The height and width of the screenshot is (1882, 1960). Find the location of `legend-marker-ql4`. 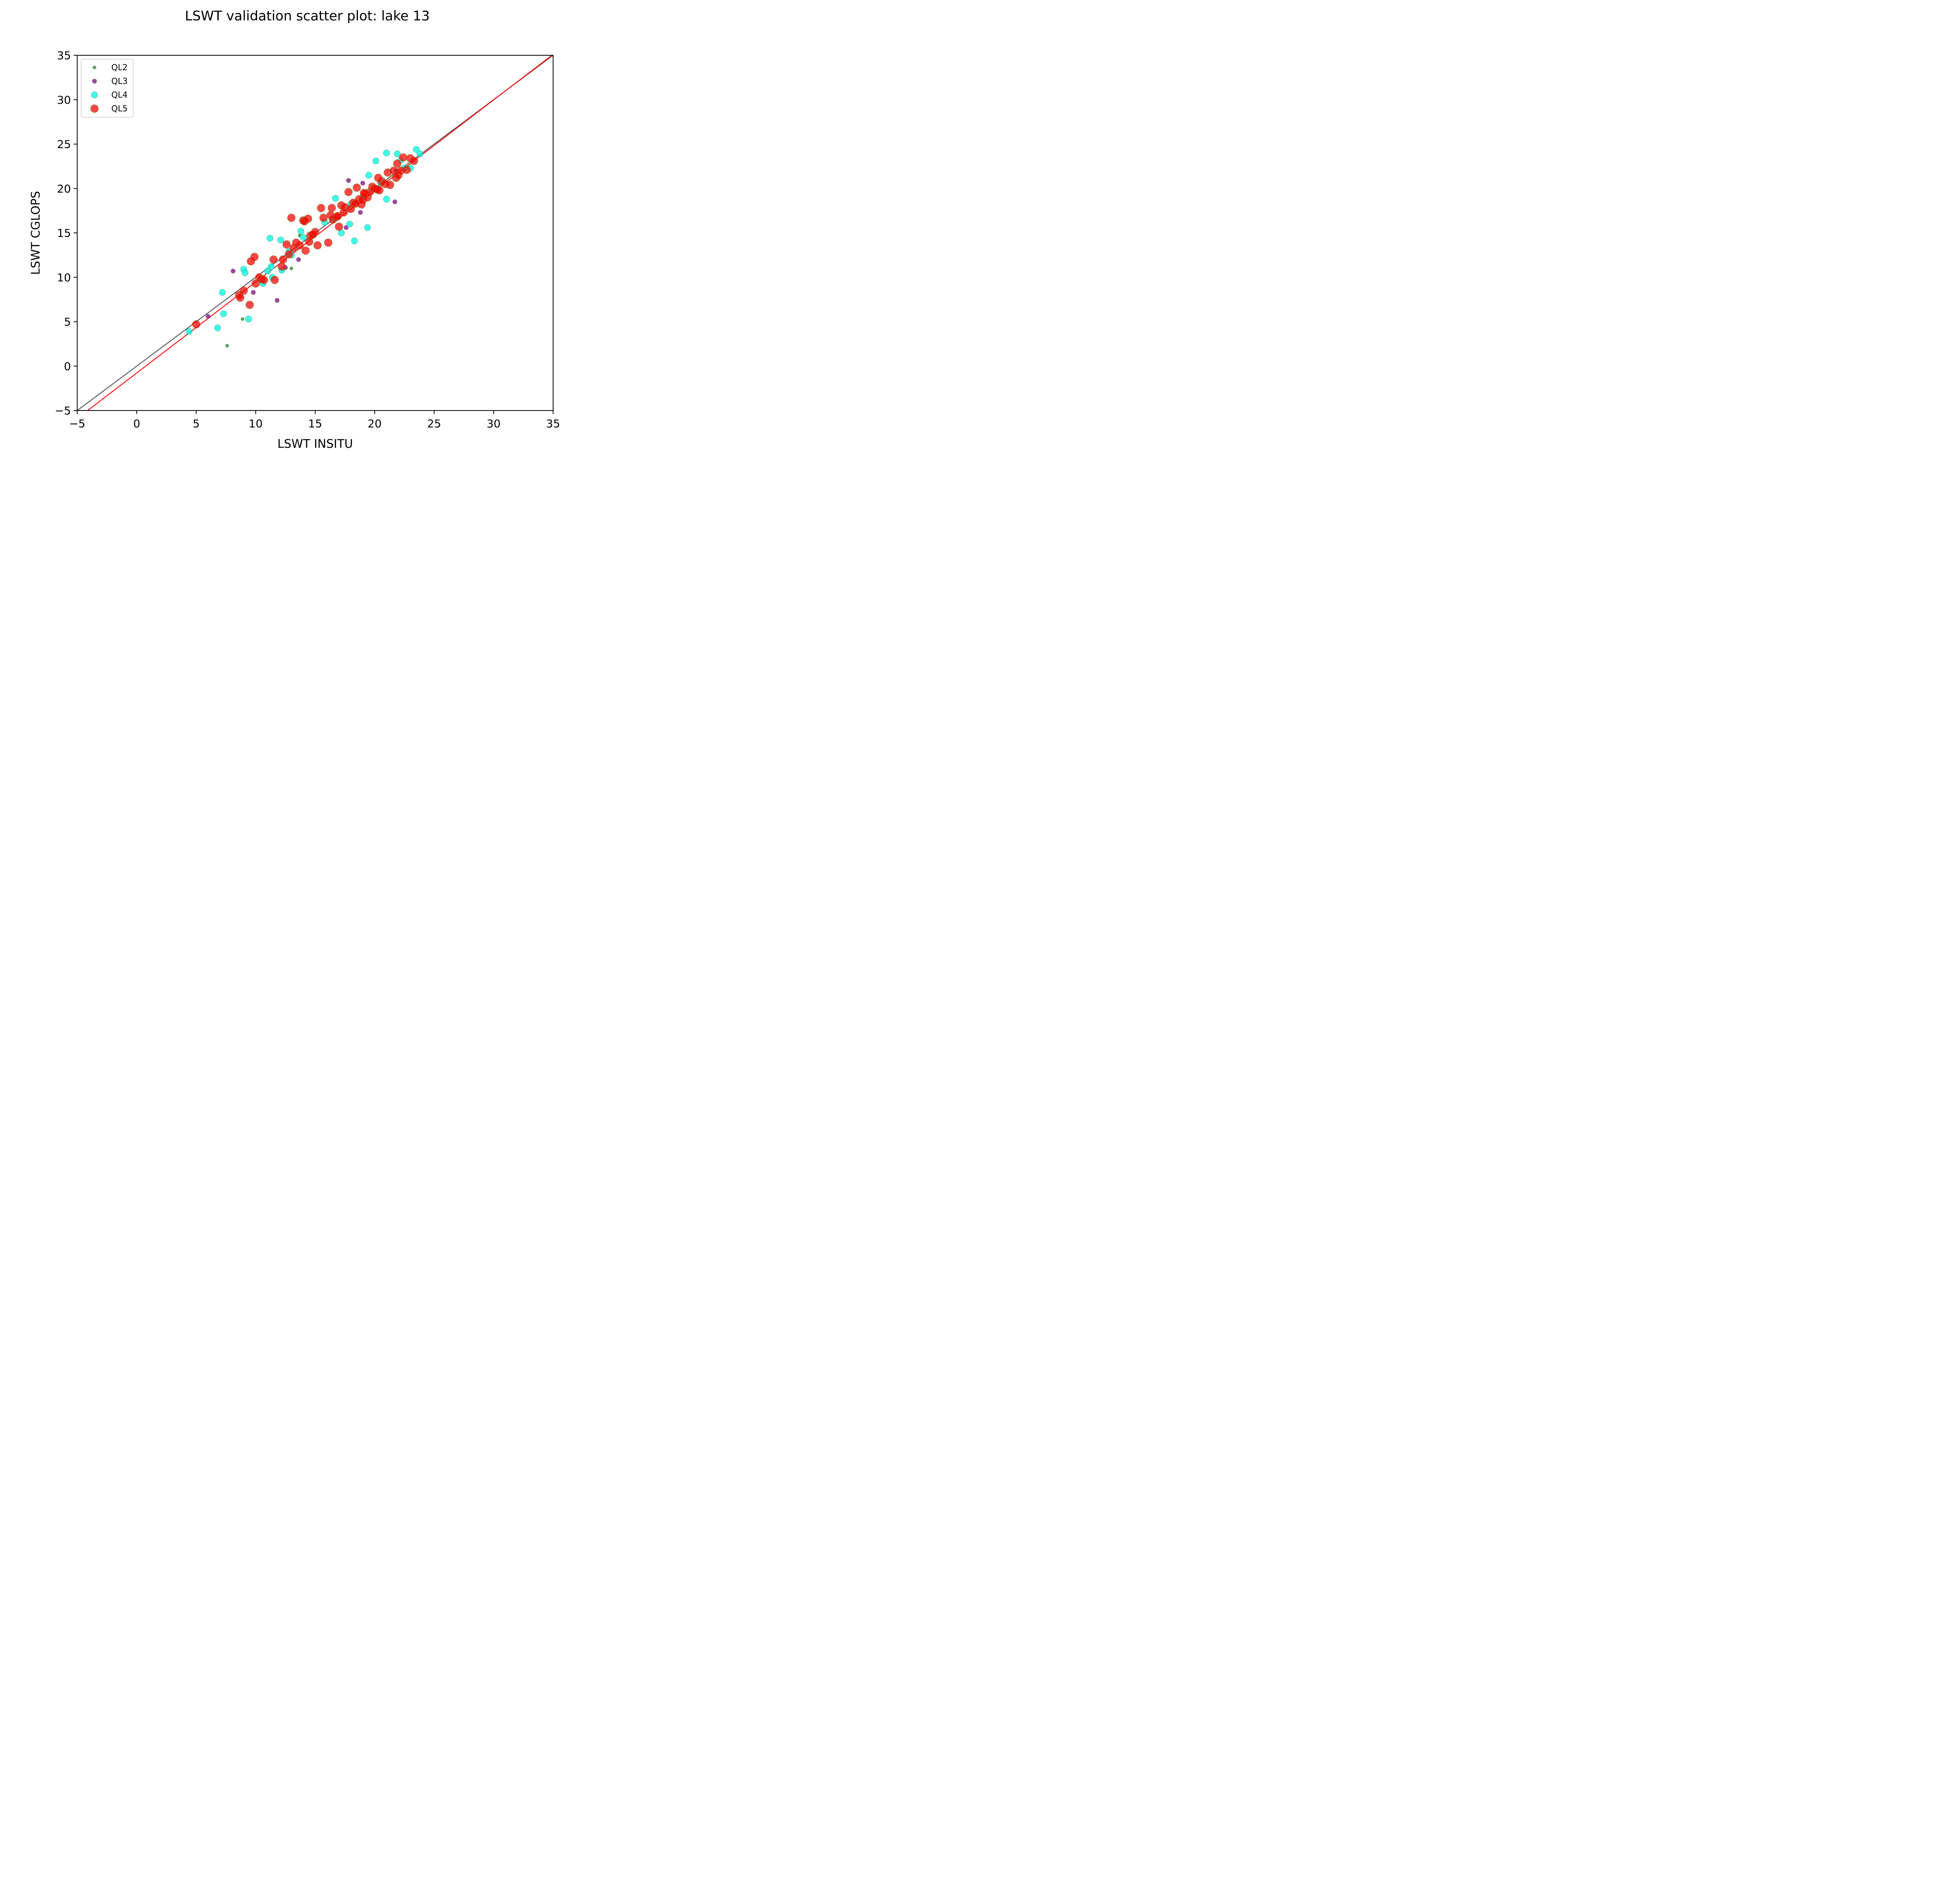

legend-marker-ql4 is located at coordinates (94, 94).